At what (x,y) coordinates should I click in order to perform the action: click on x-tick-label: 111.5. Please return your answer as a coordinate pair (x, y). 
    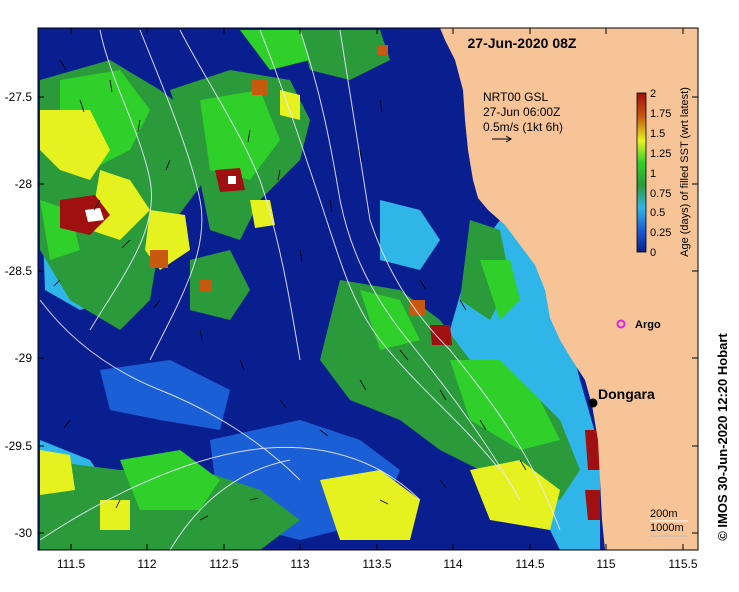
    Looking at the image, I should click on (71, 564).